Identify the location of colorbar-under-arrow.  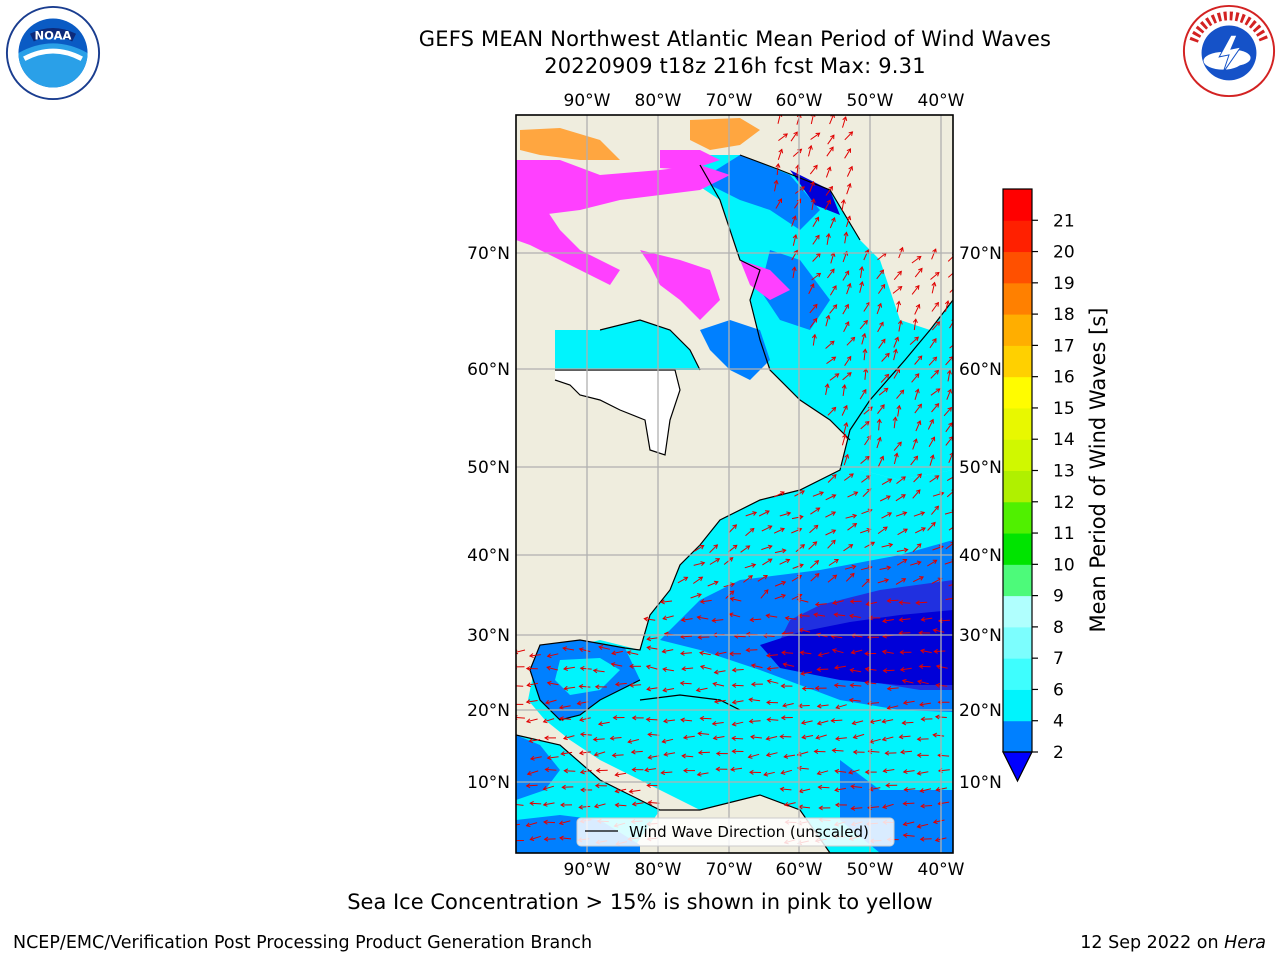
(1017, 767).